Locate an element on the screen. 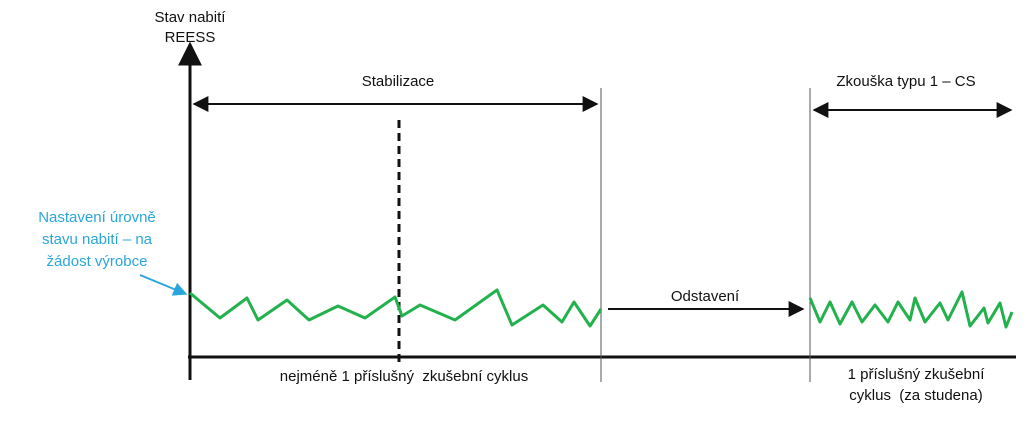  annotation: žádost výrobce is located at coordinates (97, 261).